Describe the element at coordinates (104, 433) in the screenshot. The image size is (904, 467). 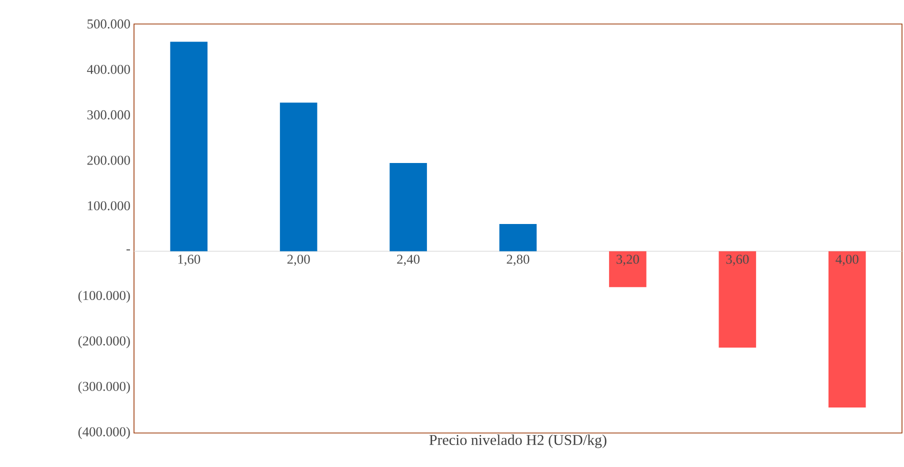
I see `y-tick-label: (400.000)` at that location.